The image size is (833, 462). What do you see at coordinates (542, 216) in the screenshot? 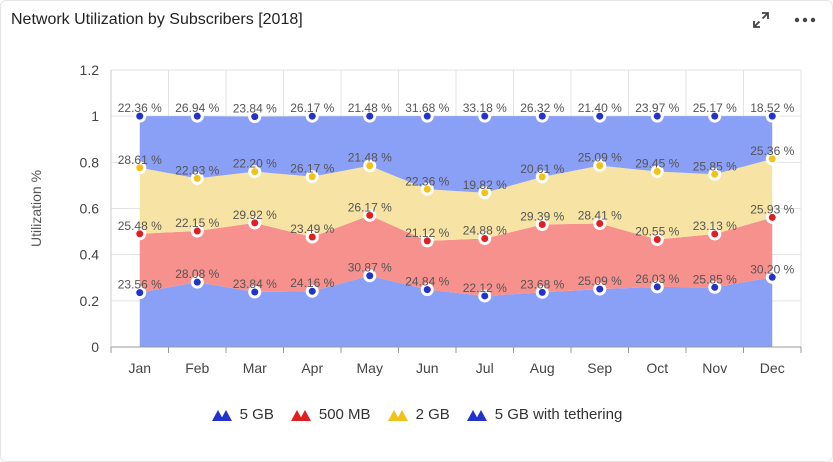
I see `data-label: 29.39 %` at bounding box center [542, 216].